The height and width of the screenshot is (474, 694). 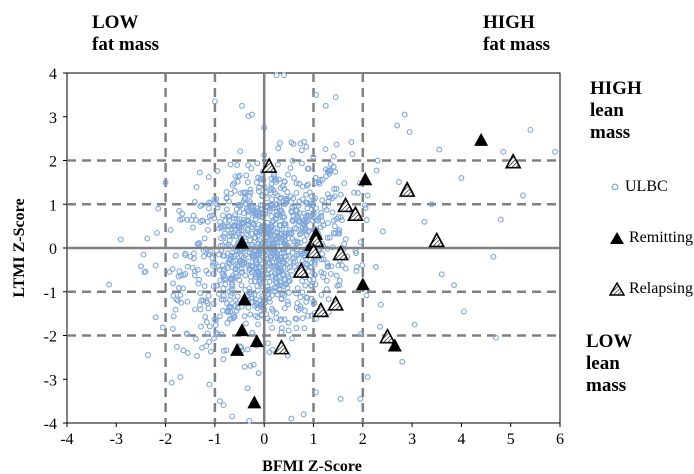 I want to click on remitting-point, so click(x=242, y=330).